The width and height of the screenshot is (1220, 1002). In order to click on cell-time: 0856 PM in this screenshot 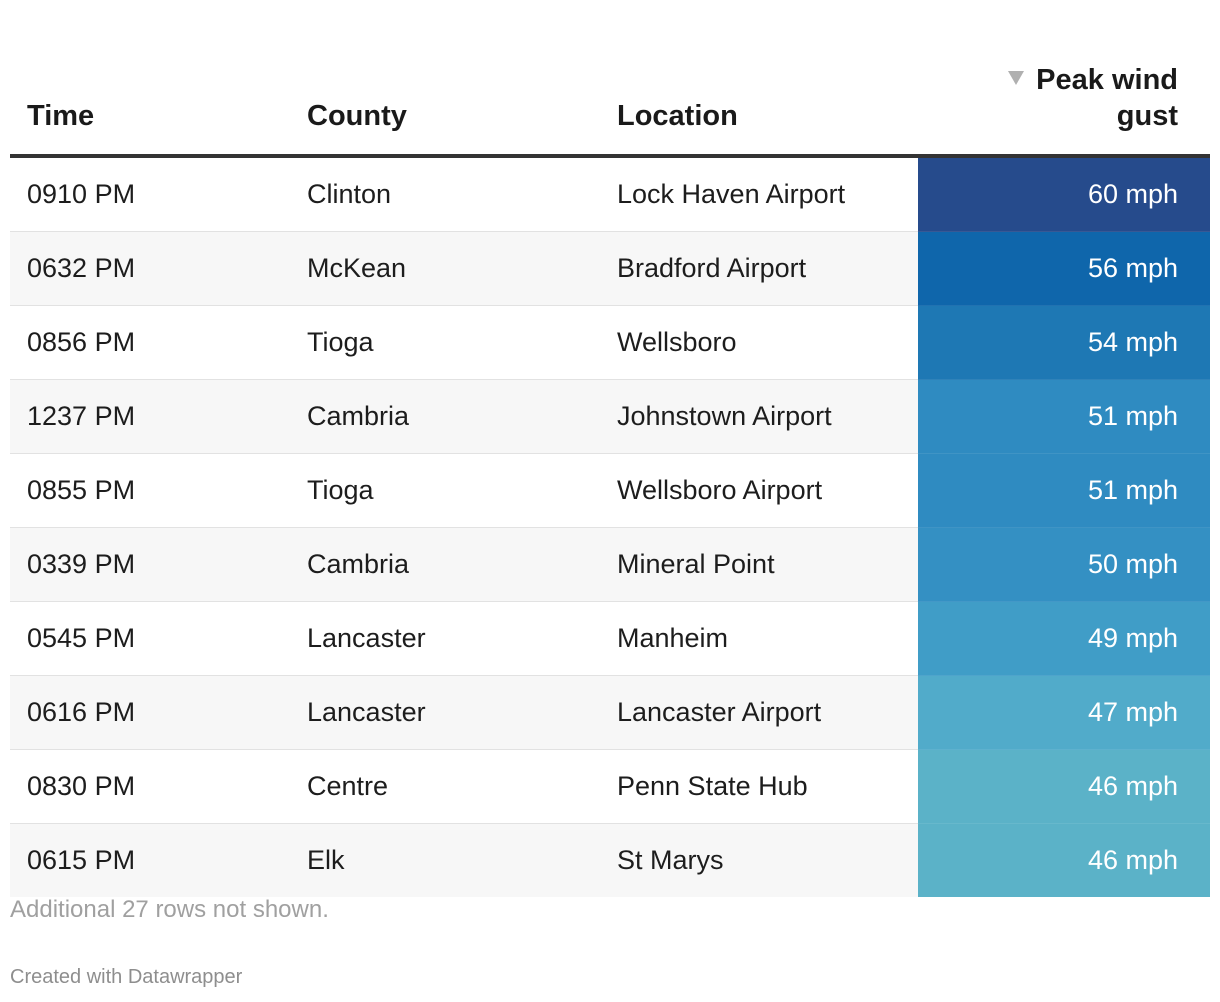, I will do `click(150, 342)`.